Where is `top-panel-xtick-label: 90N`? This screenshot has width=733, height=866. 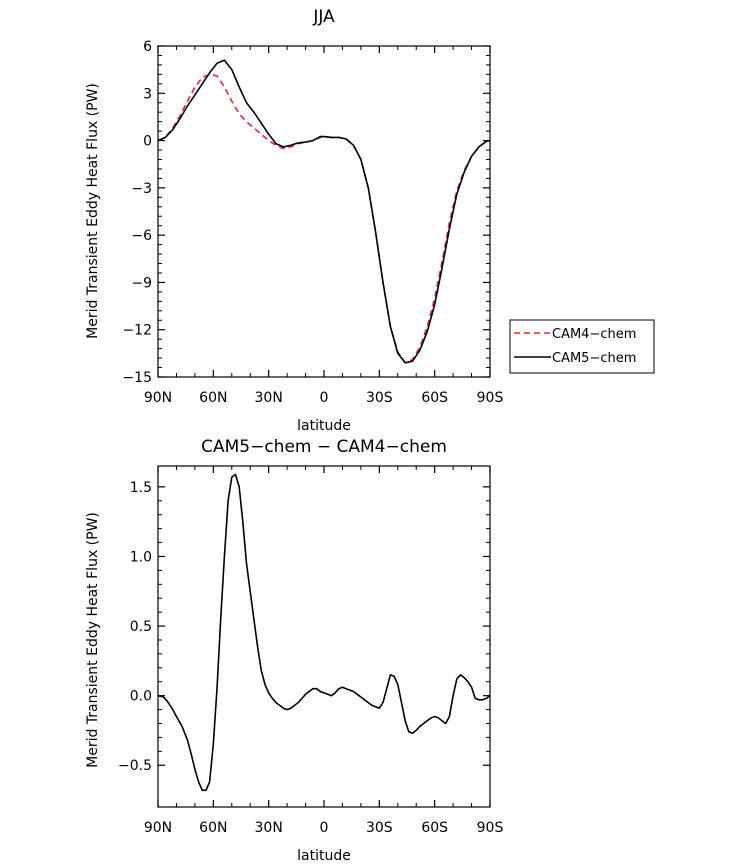
top-panel-xtick-label: 90N is located at coordinates (158, 398).